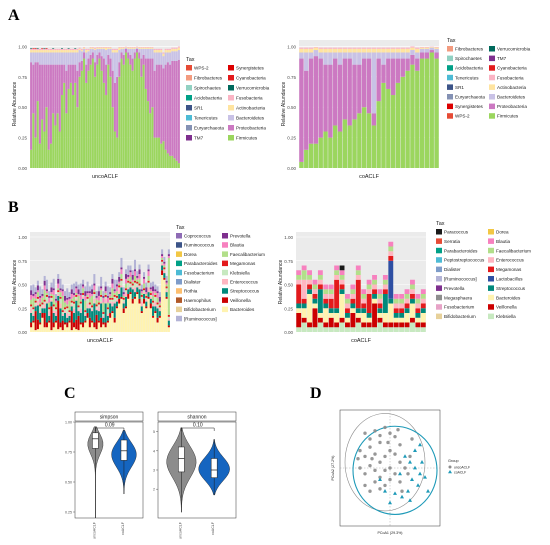 This screenshot has width=550, height=545. Describe the element at coordinates (250, 68) in the screenshot. I see `a-left-legend-label: Synergistetes` at that location.